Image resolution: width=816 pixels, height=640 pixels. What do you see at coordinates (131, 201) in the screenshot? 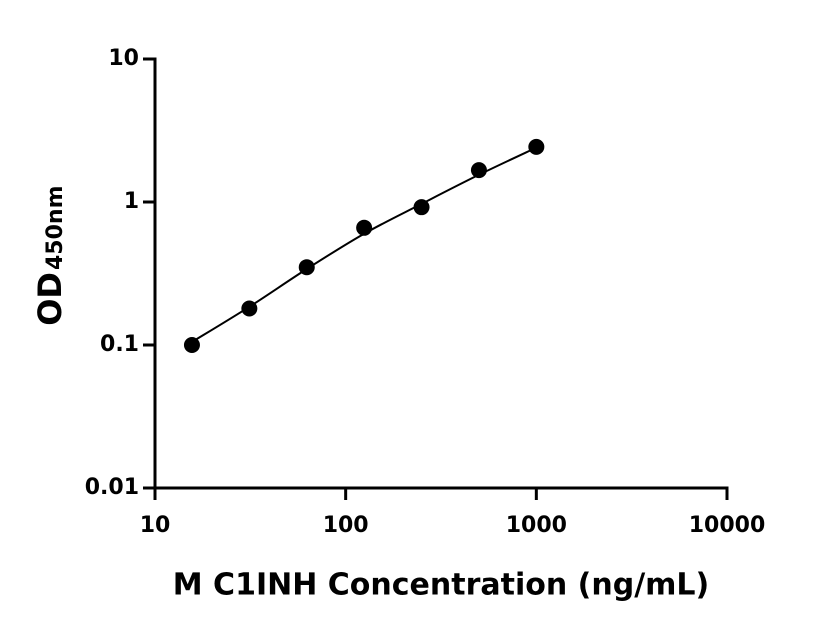
I see `y-tick-label: 1` at bounding box center [131, 201].